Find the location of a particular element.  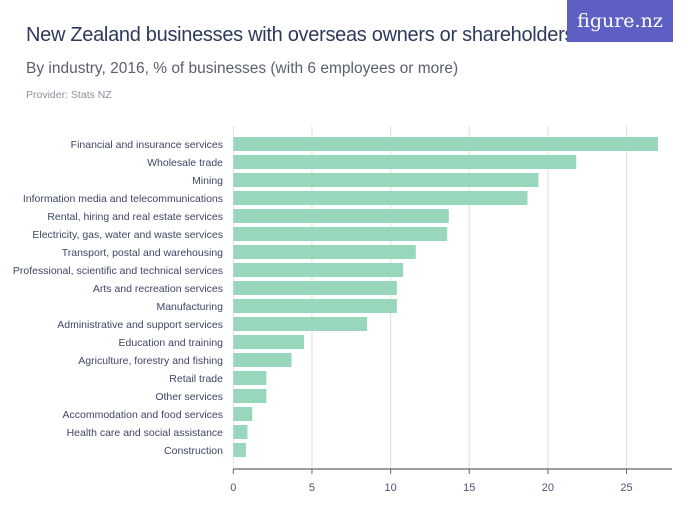

figure-nz-logo: figure.nz is located at coordinates (620, 21).